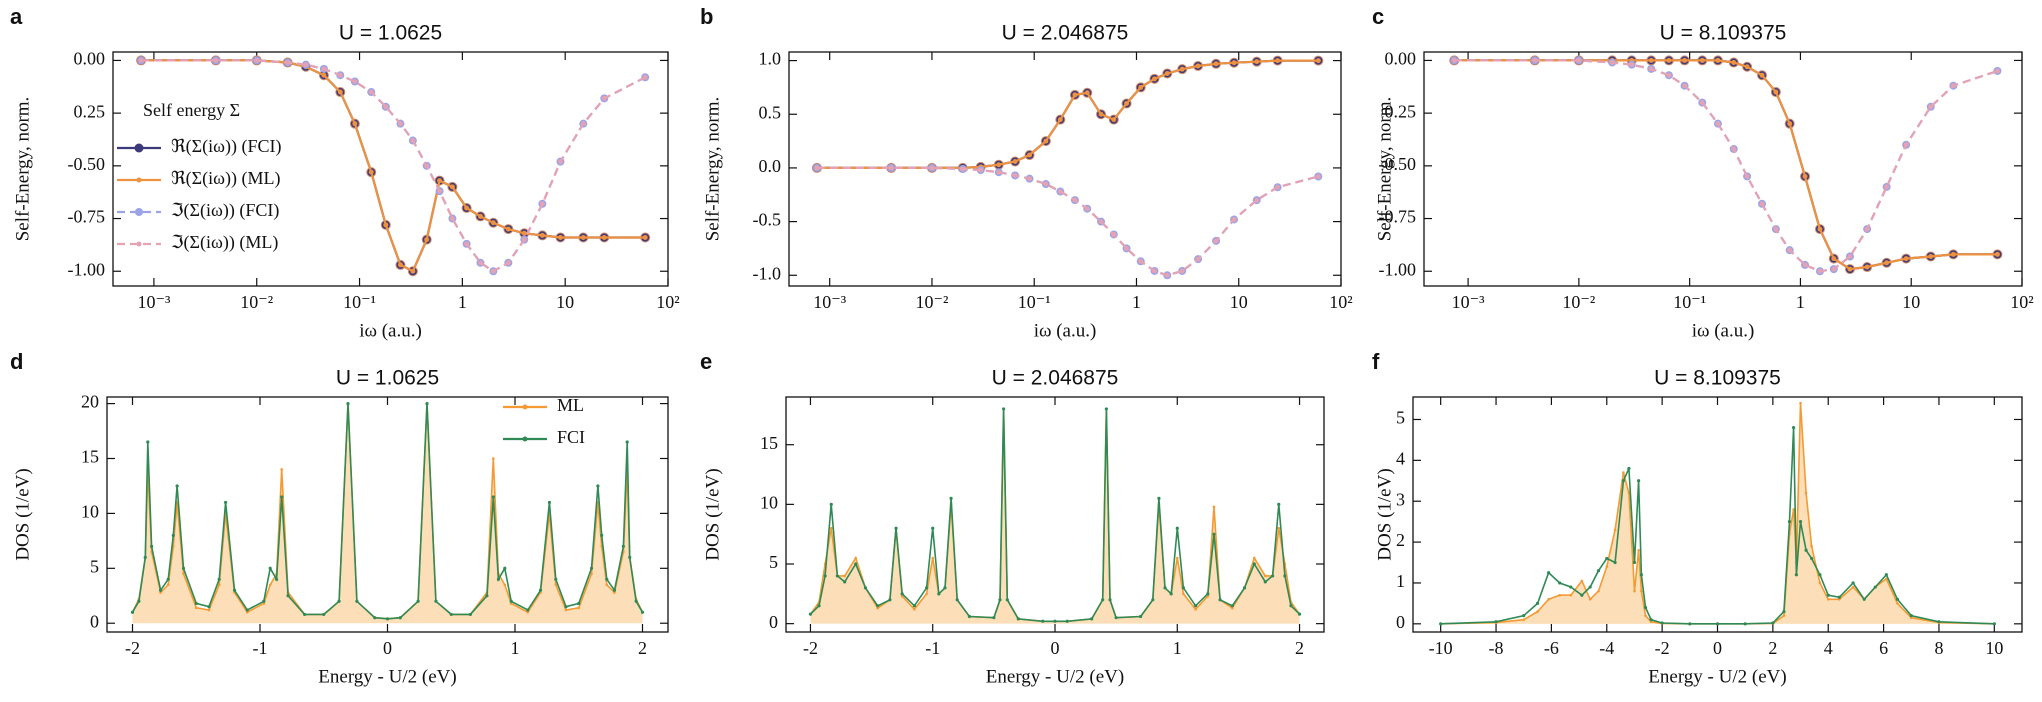 The image size is (2042, 702). What do you see at coordinates (390, 330) in the screenshot?
I see `x-axis-label: iω (a.u.)` at bounding box center [390, 330].